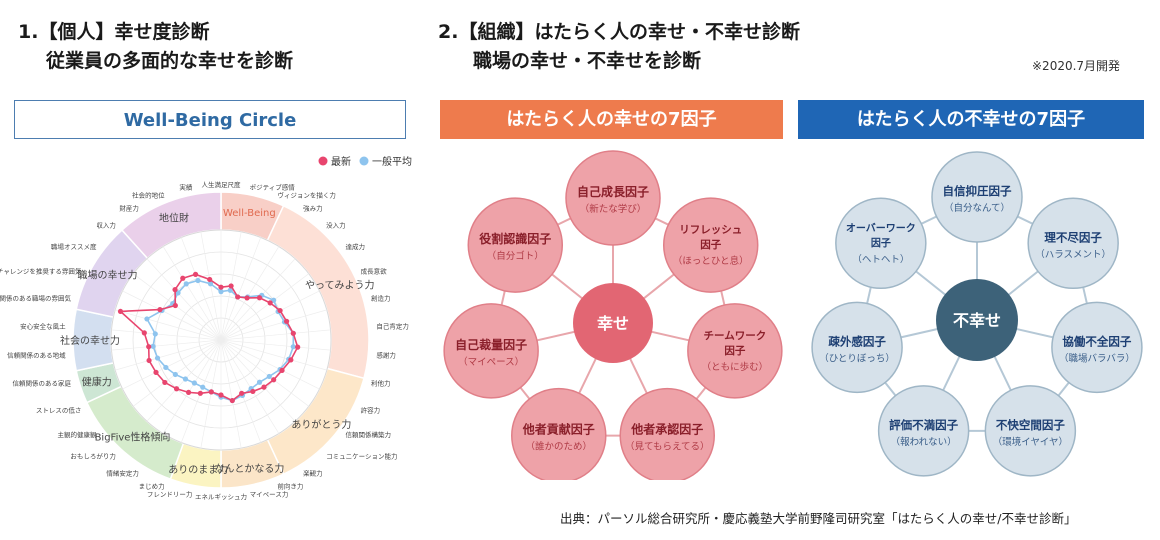  What do you see at coordinates (306, 195) in the screenshot?
I see `radar-axis-label: ヴィジョンを描く力` at bounding box center [306, 195].